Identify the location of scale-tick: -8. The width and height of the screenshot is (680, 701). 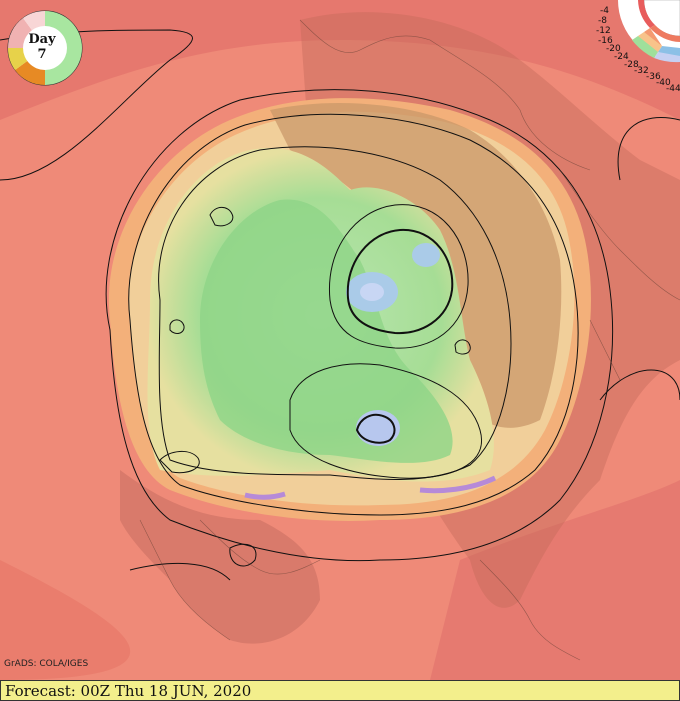
(602, 21).